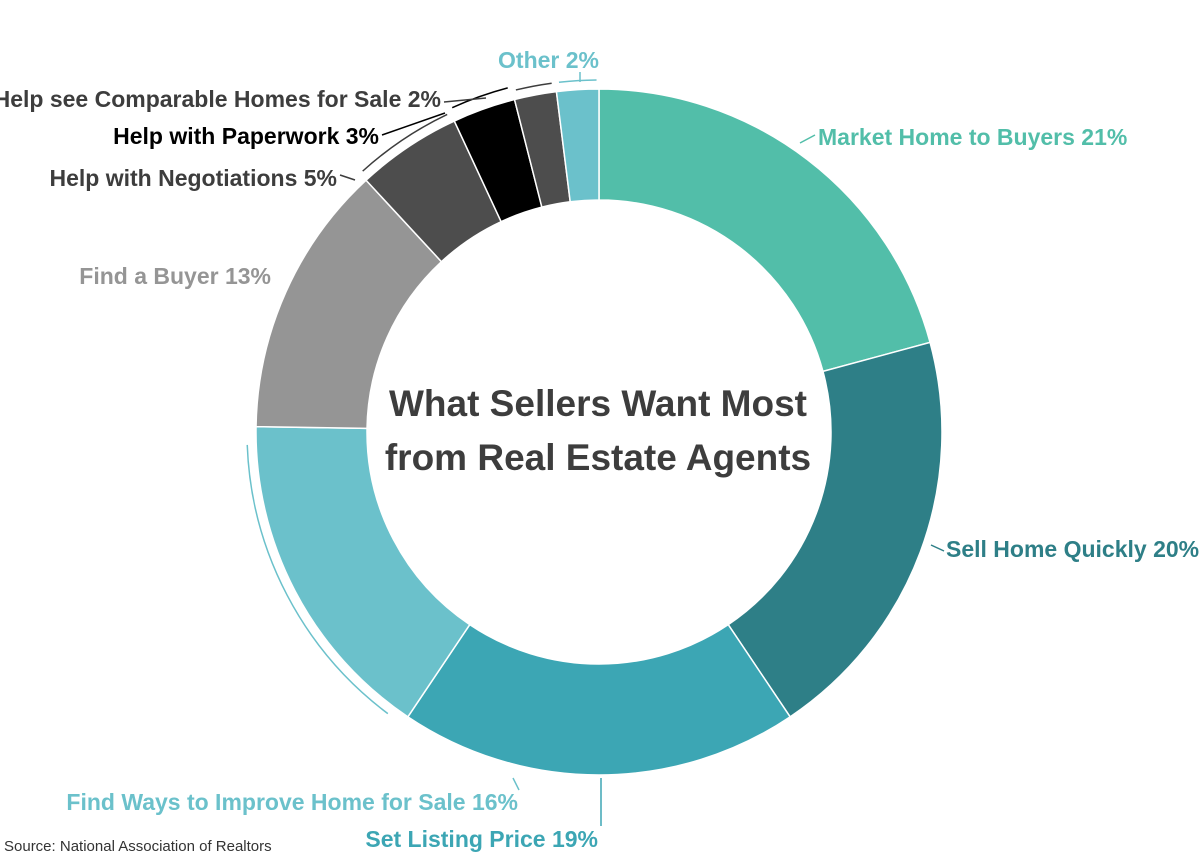 This screenshot has width=1200, height=863. What do you see at coordinates (765, 230) in the screenshot?
I see `slice-market-home-to-buyers` at bounding box center [765, 230].